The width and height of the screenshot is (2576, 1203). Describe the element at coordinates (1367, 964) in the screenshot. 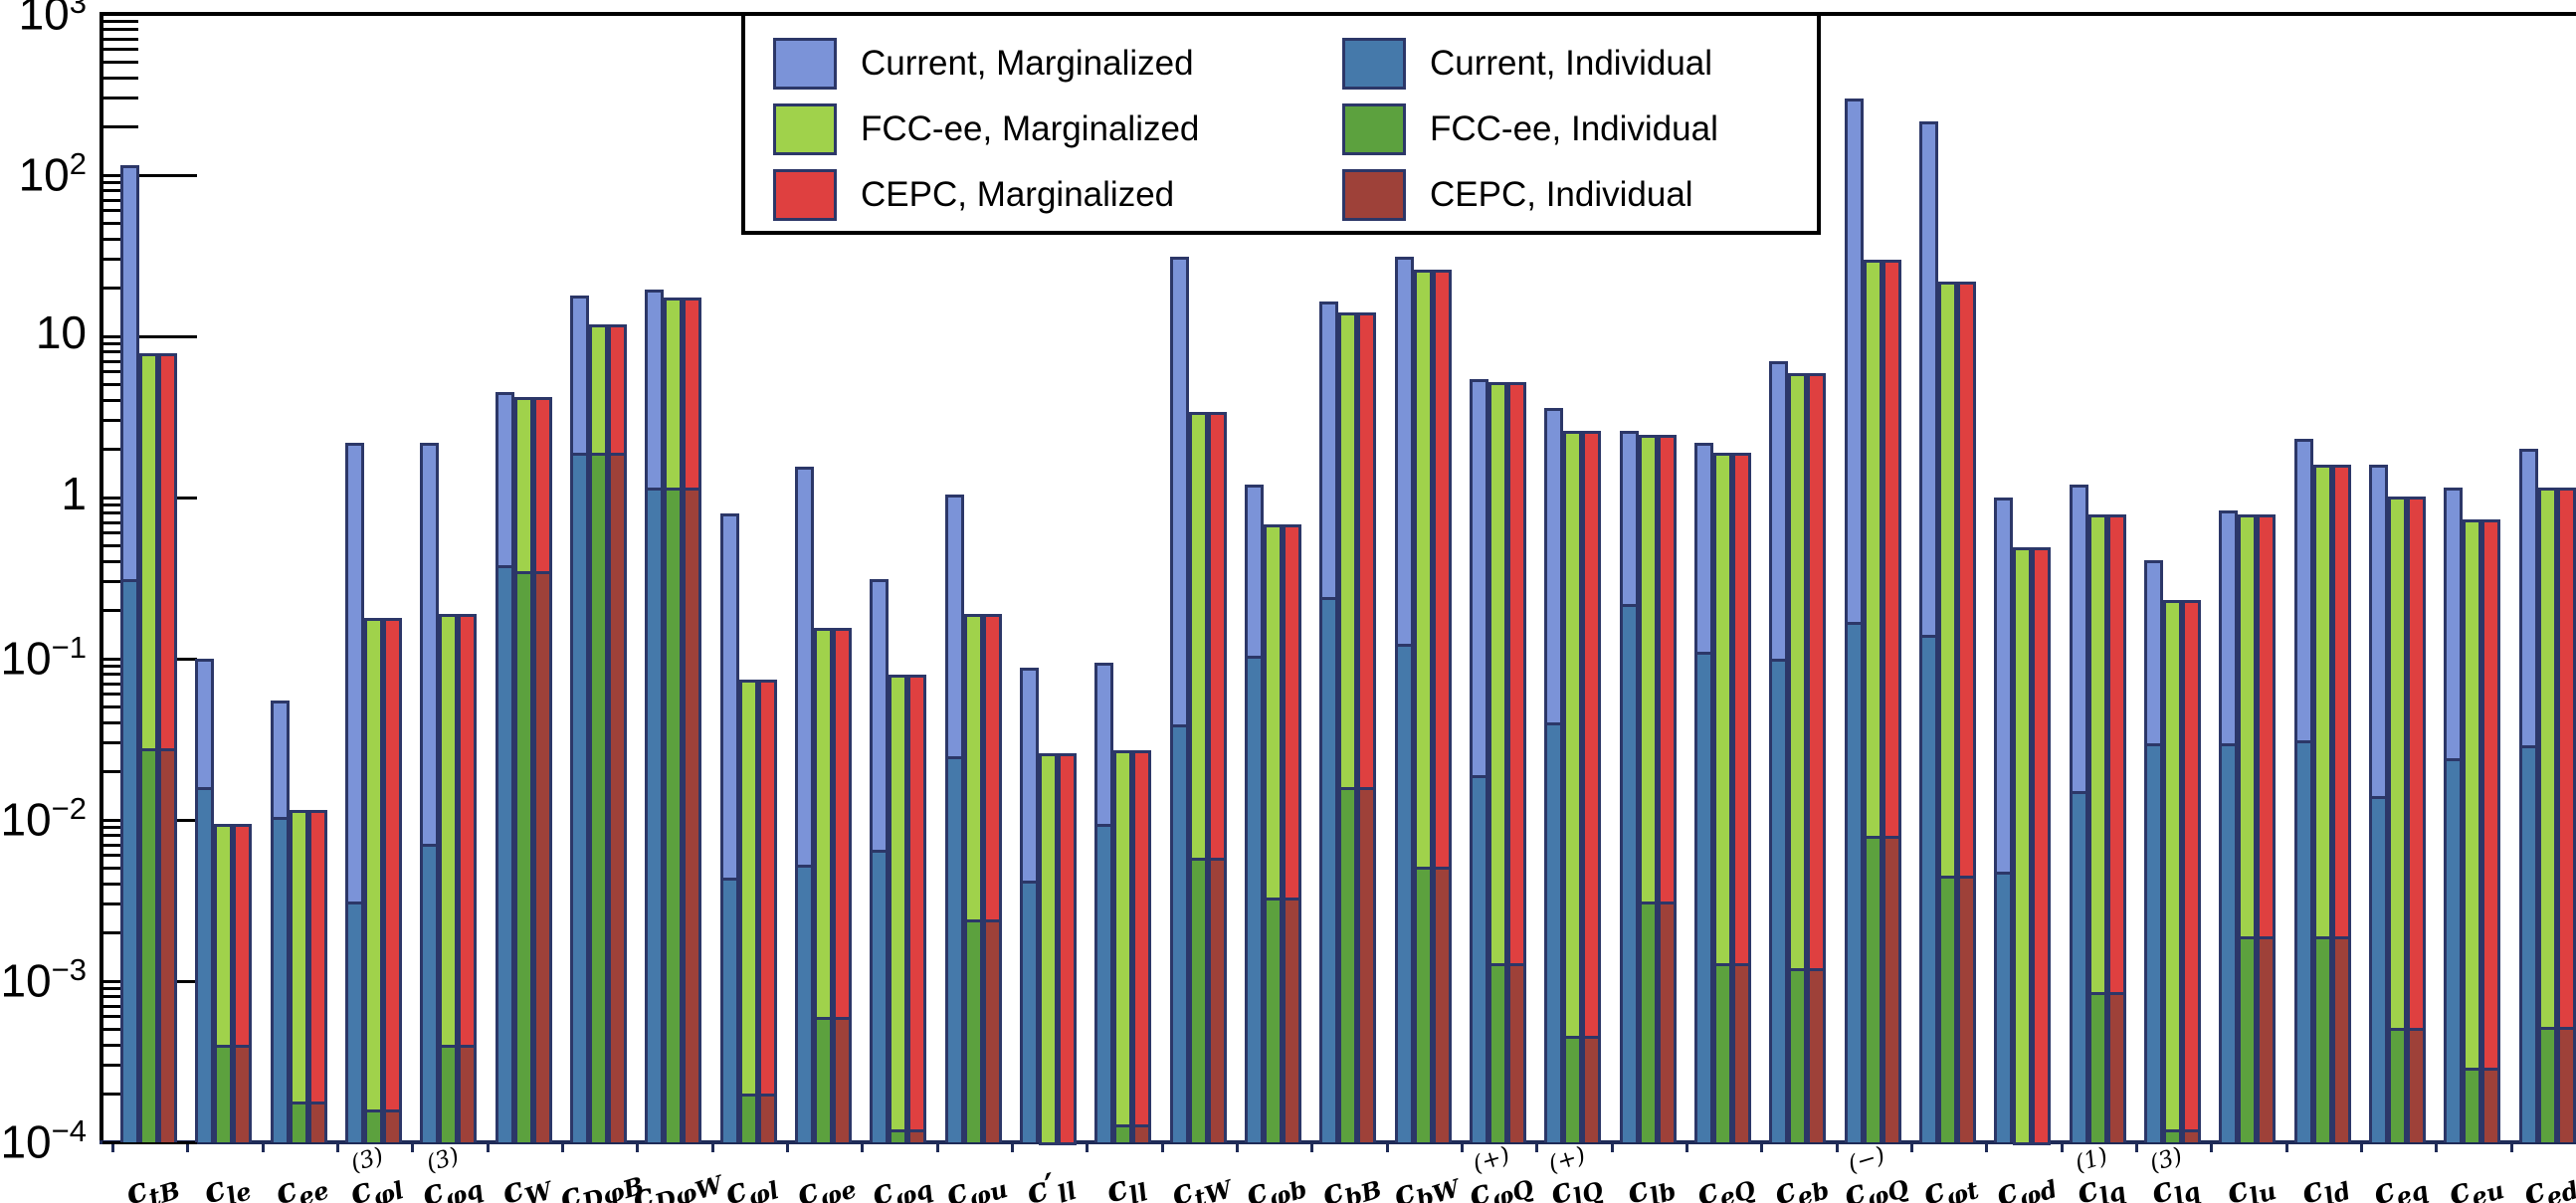

I see `bar-c_bB-cepc-individual` at that location.